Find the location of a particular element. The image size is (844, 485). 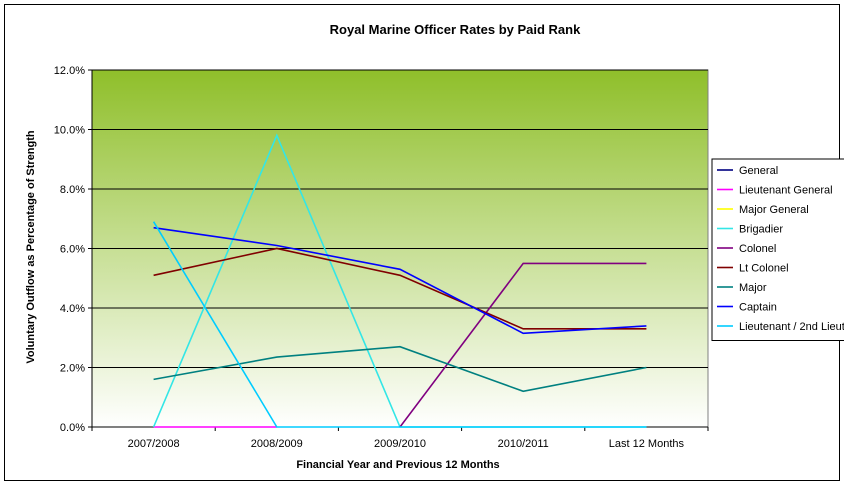

y-tick-label: 10.0% is located at coordinates (69, 131).